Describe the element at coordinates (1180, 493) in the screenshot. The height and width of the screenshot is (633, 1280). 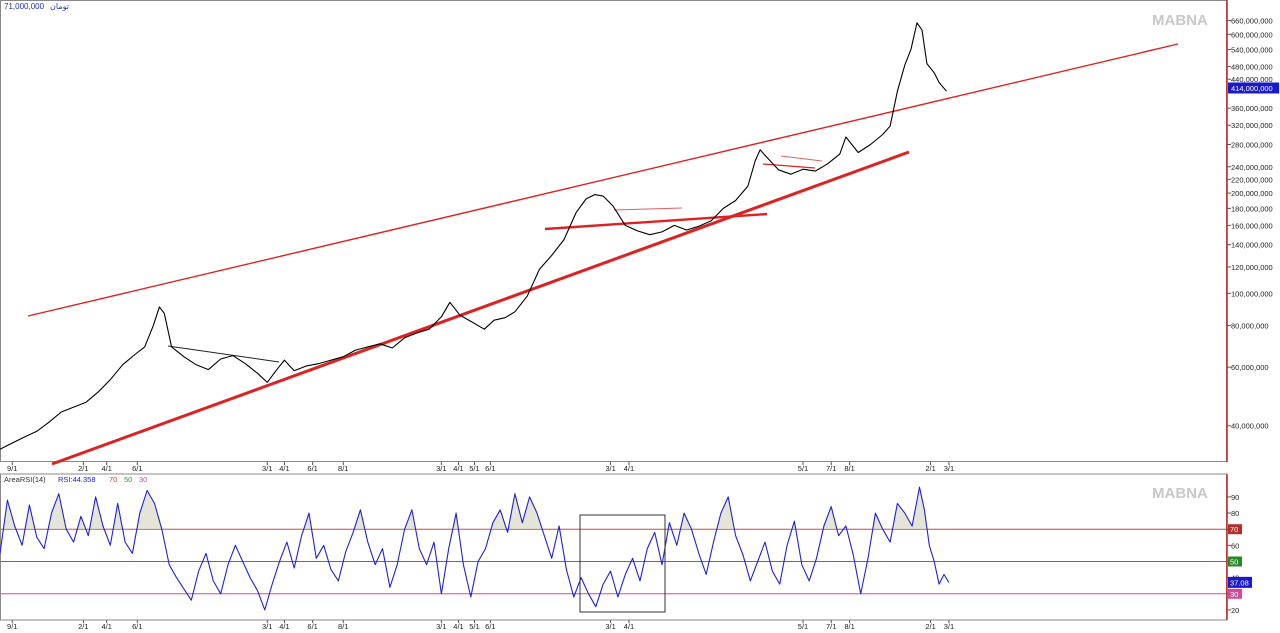
I see `rsi-watermark: MABNA` at that location.